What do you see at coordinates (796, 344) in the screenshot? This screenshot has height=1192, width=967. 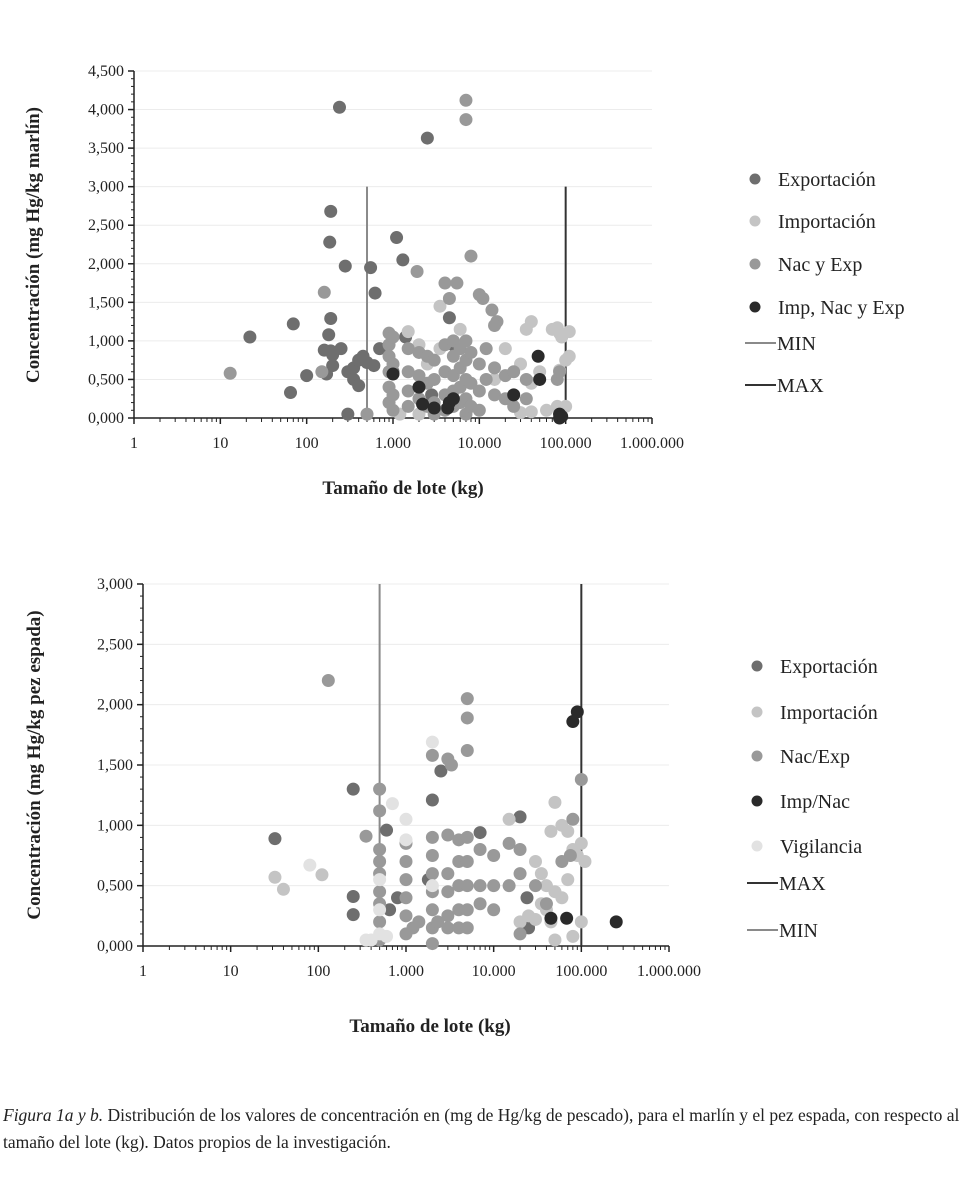 I see `legend-label: MIN` at bounding box center [796, 344].